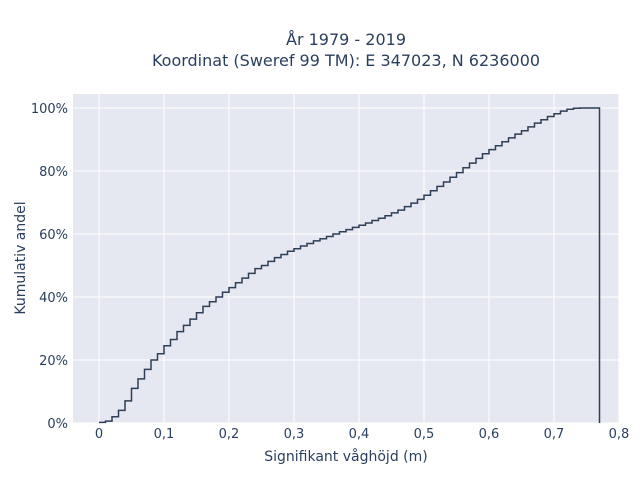 The height and width of the screenshot is (480, 640). What do you see at coordinates (164, 434) in the screenshot?
I see `x-tick-label: 0,1` at bounding box center [164, 434].